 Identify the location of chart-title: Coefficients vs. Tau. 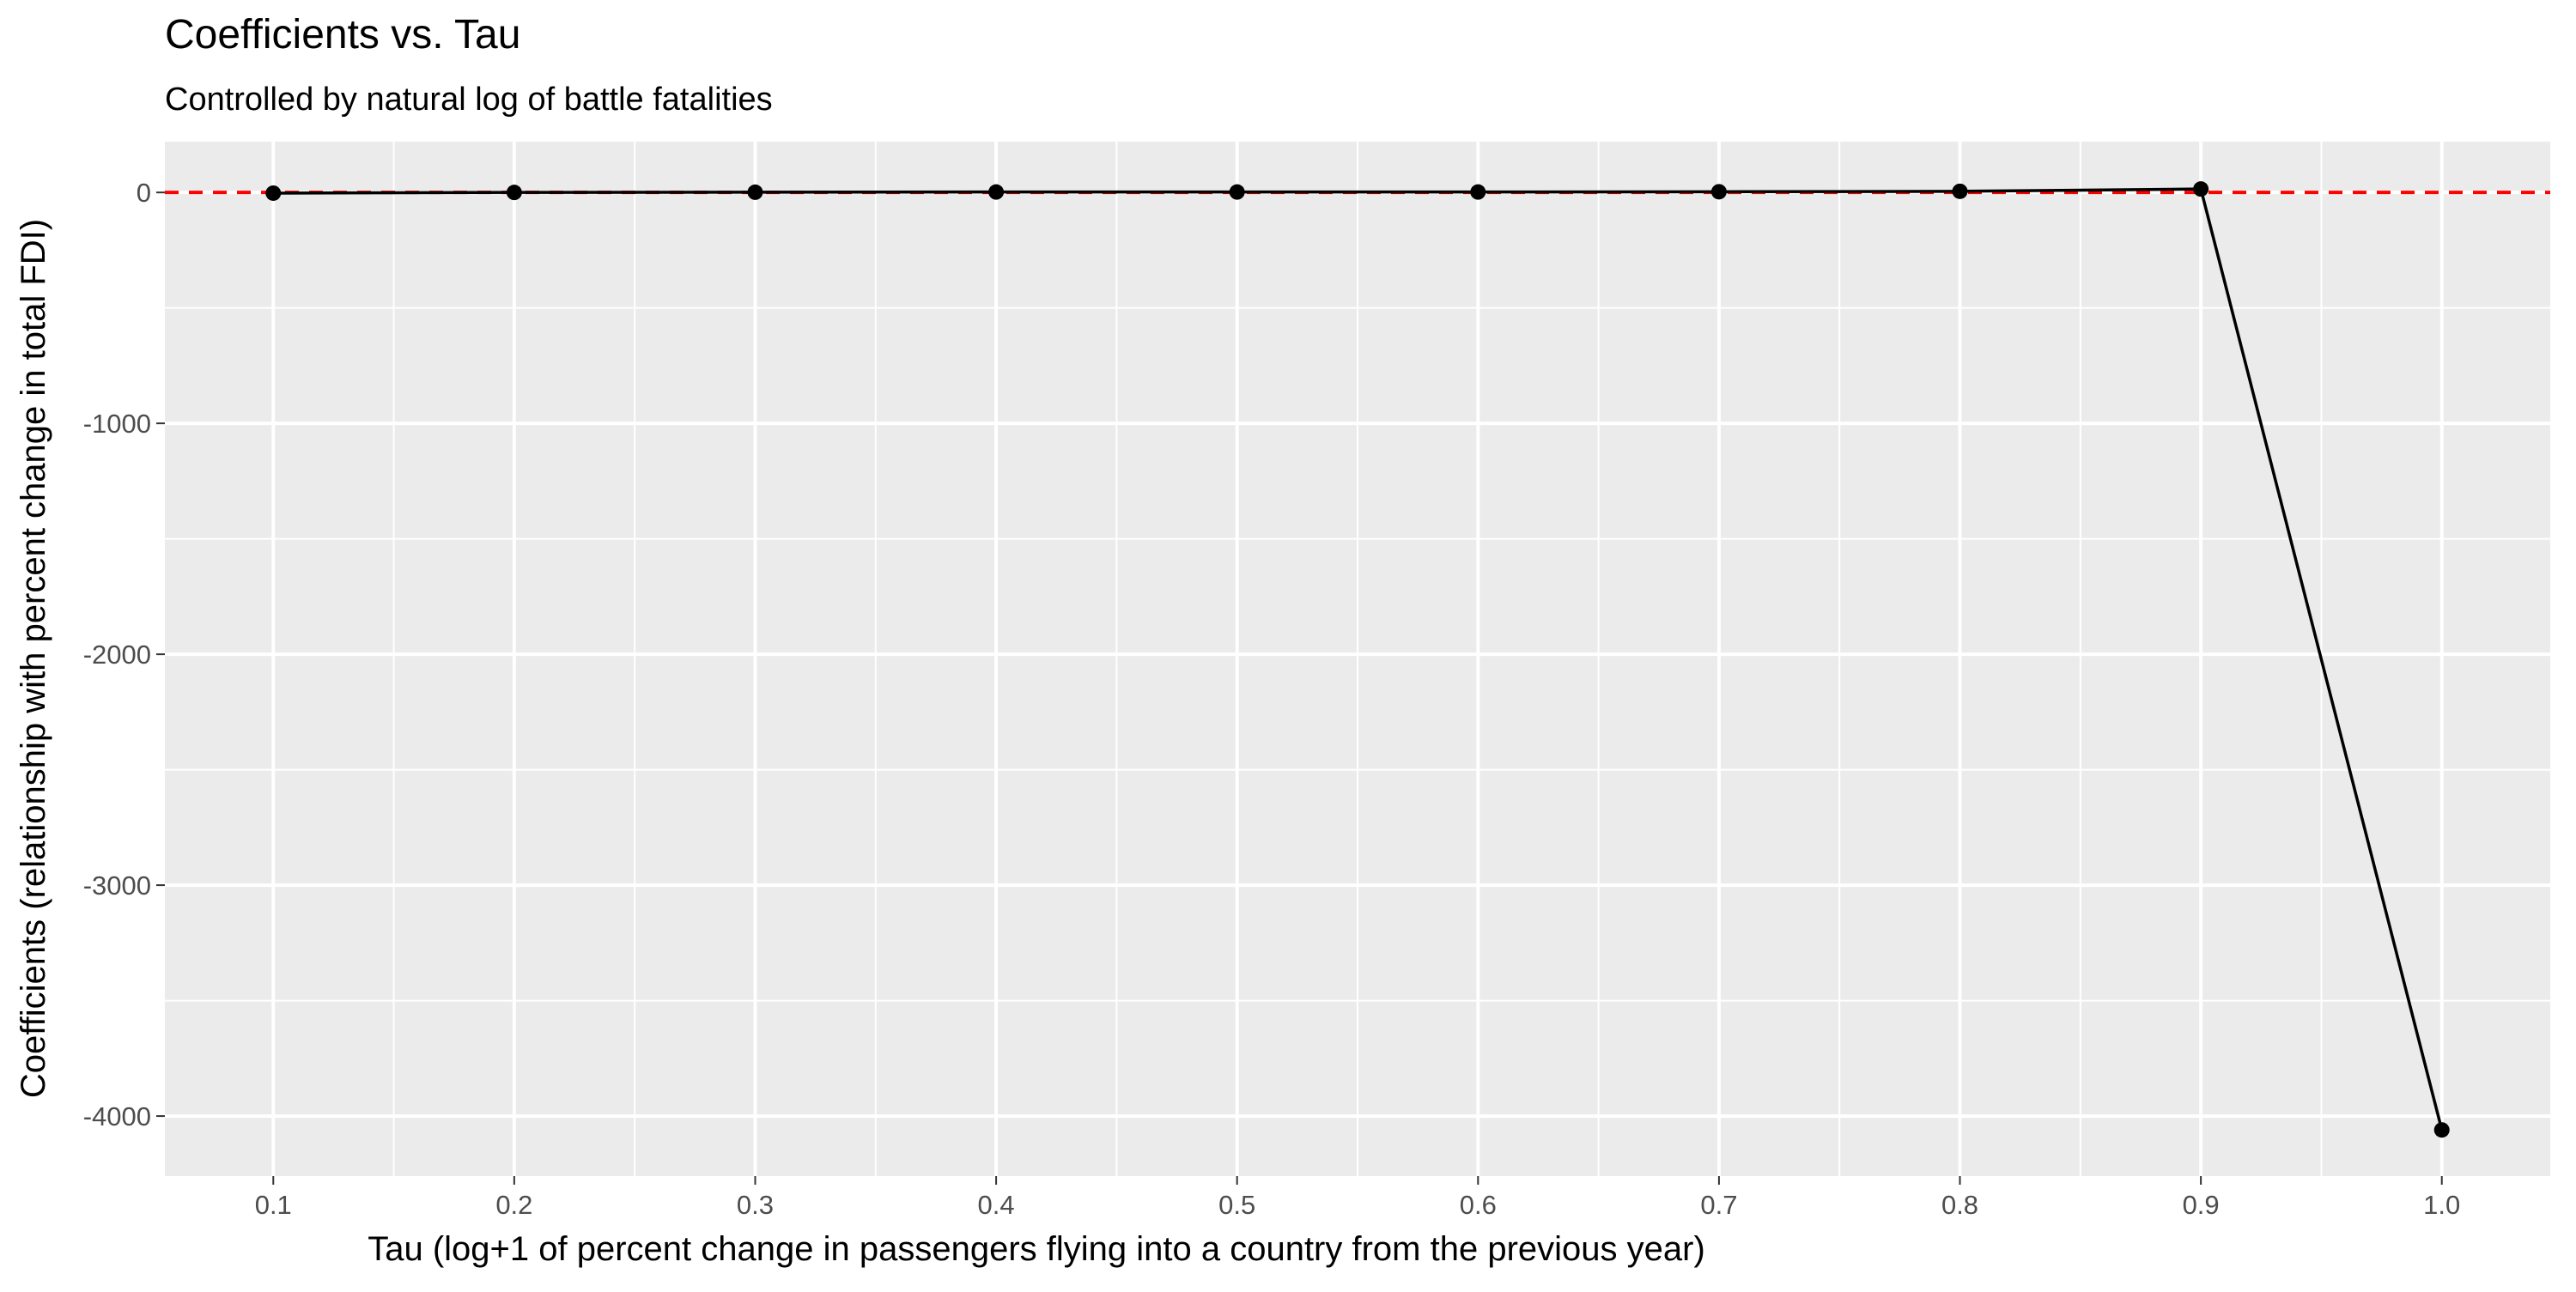
(343, 35).